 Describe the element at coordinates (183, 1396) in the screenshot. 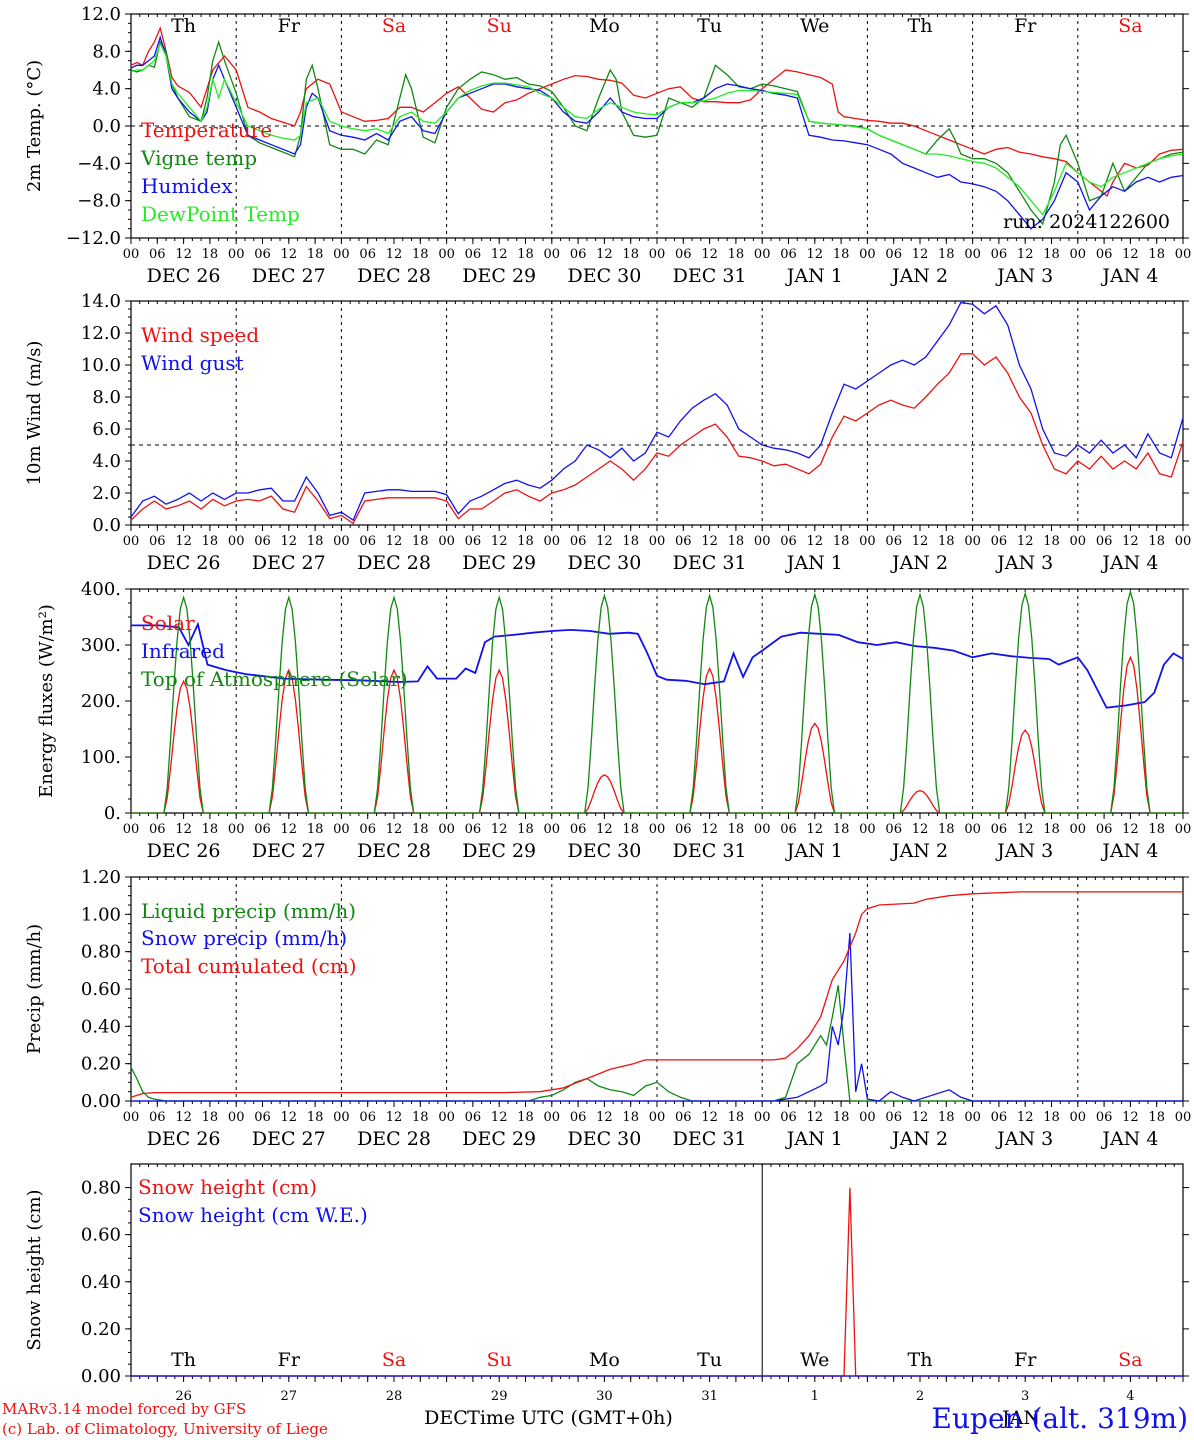

I see `x-day-number: 26` at that location.